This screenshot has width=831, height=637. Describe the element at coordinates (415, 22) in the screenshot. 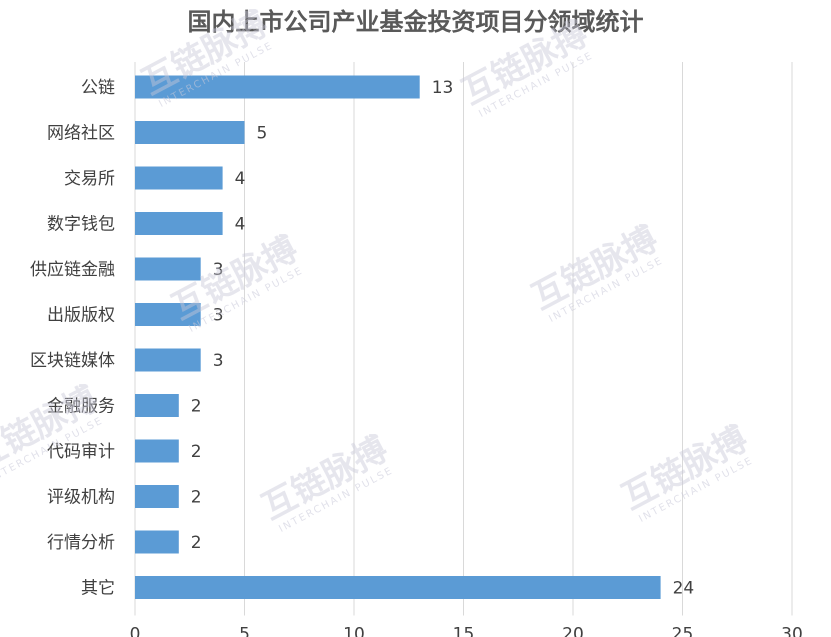

I see `chart-title: 国内上市公司产业基金投资项目分领域统计` at that location.